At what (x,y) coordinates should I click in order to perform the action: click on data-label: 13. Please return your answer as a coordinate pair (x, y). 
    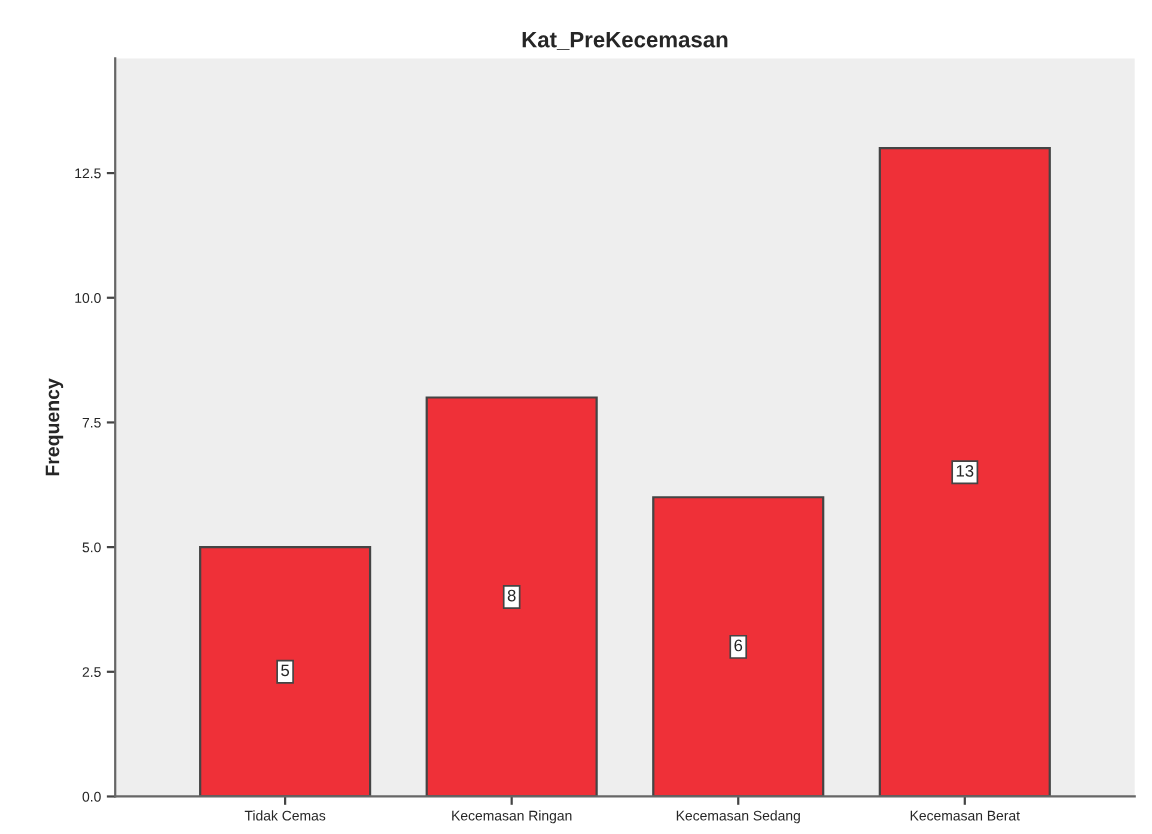
    Looking at the image, I should click on (965, 470).